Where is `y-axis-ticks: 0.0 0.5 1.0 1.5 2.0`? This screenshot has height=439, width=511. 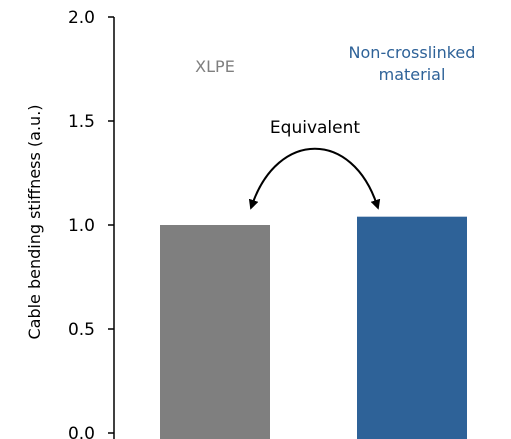 y-axis-ticks: 0.0 0.5 1.0 1.5 2.0 is located at coordinates (91, 223).